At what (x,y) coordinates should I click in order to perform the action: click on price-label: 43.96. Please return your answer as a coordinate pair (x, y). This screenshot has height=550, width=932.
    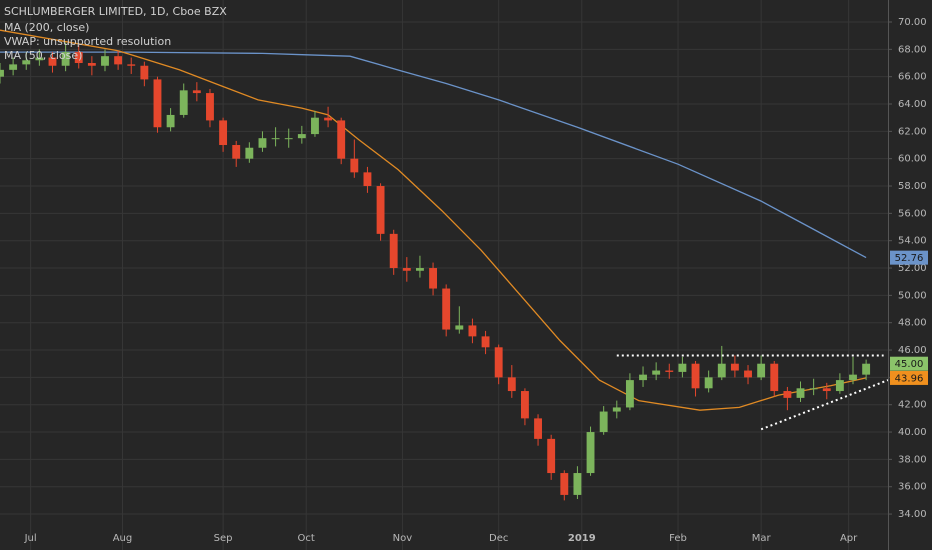
    Looking at the image, I should click on (909, 378).